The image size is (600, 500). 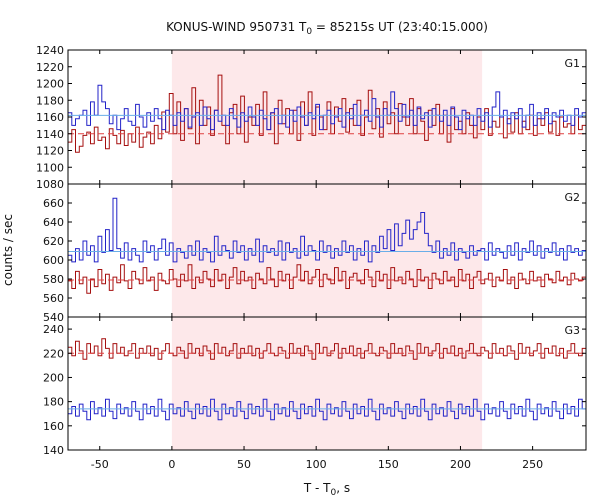 What do you see at coordinates (50, 84) in the screenshot?
I see `y-tick-label-g1: 1200` at bounding box center [50, 84].